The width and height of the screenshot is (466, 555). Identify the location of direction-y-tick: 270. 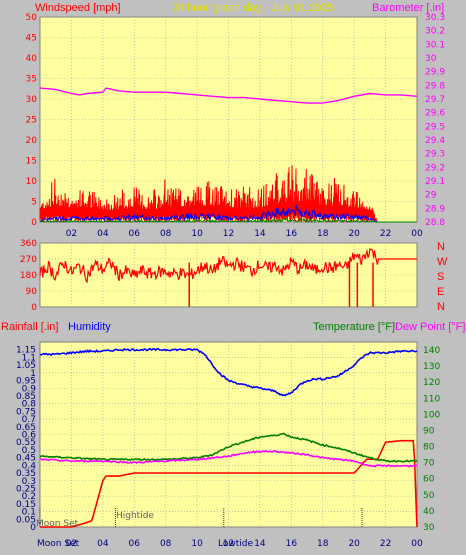
(28, 260).